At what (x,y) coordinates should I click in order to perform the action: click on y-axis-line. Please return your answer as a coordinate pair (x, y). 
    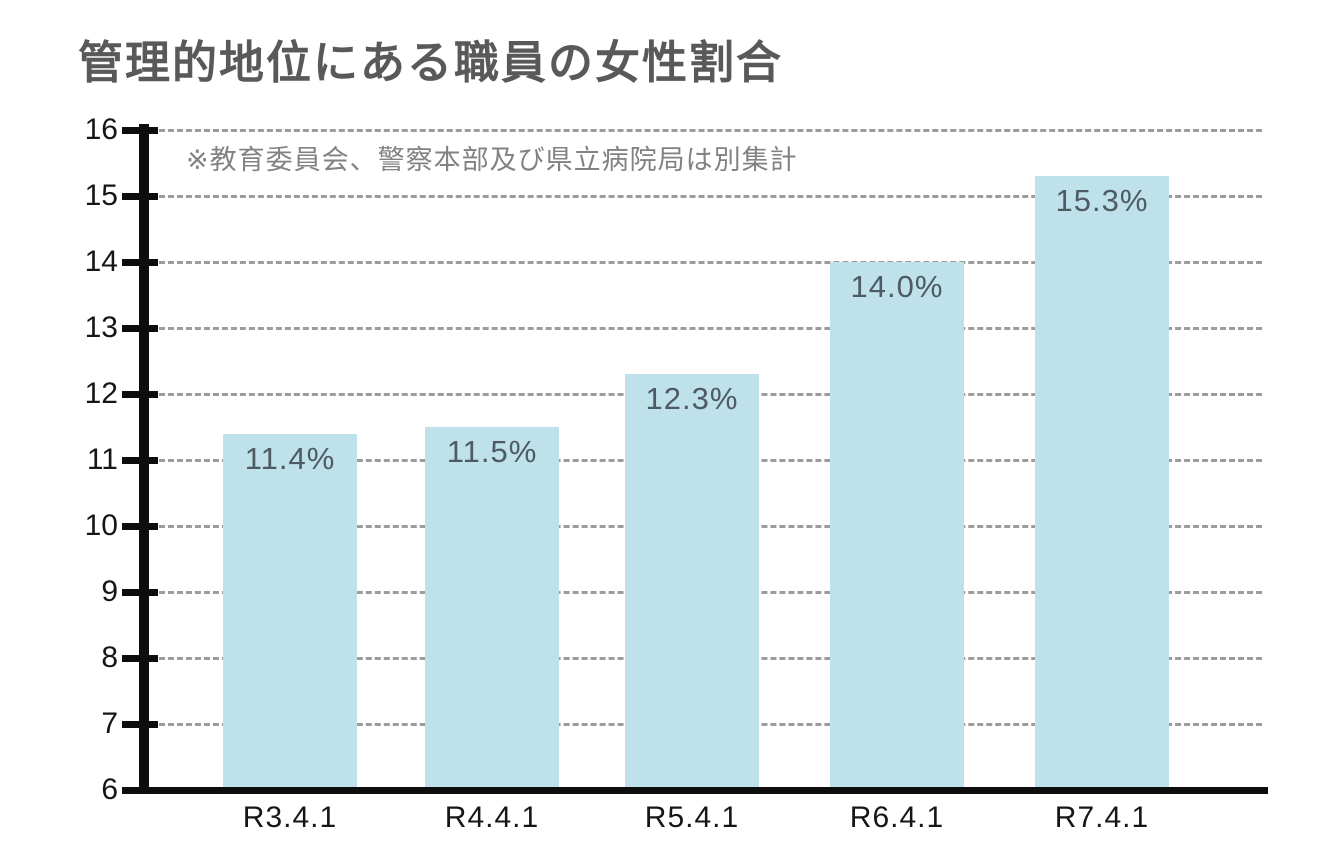
    Looking at the image, I should click on (144, 459).